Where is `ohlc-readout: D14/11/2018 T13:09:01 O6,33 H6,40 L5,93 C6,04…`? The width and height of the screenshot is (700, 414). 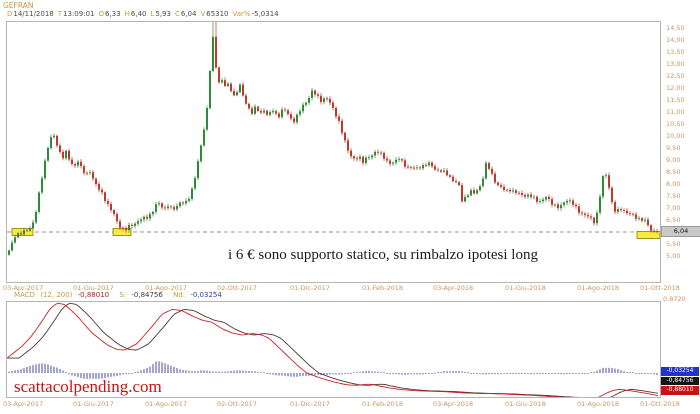 ohlc-readout: D14/11/2018 T13:09:01 O6,33 H6,40 L5,93 C6,04… is located at coordinates (141, 14).